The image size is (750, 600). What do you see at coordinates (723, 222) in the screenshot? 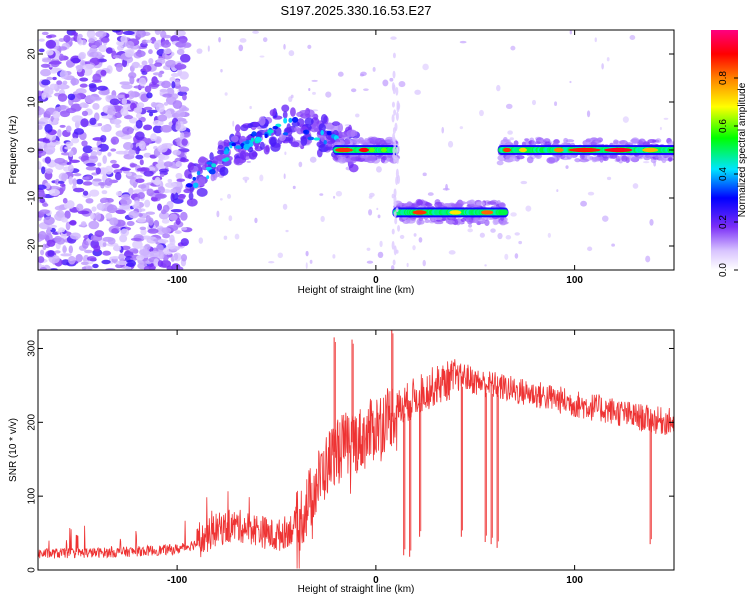
I see `colorbar-tick-label: 0.2` at bounding box center [723, 222].